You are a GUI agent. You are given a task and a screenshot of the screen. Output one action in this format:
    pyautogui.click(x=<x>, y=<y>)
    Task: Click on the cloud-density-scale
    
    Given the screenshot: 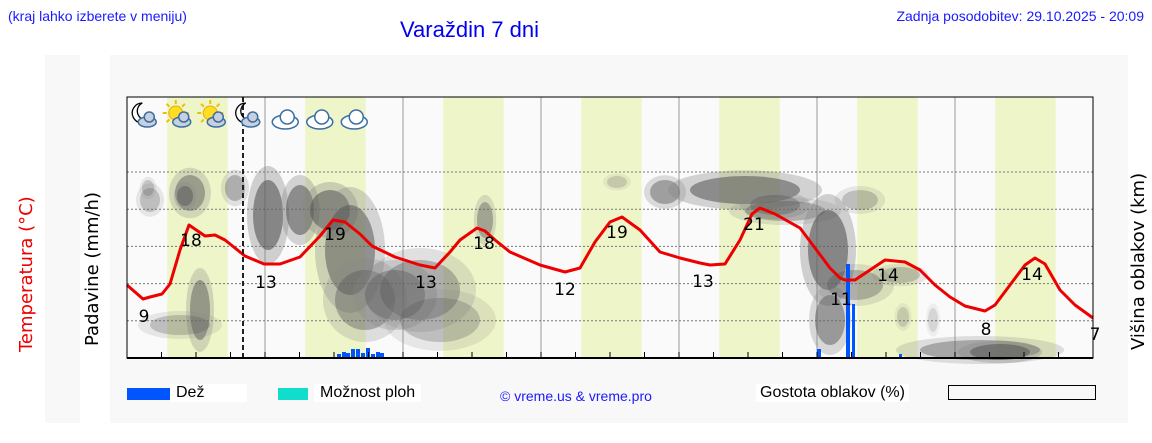 What is the action you would take?
    pyautogui.click(x=1022, y=392)
    